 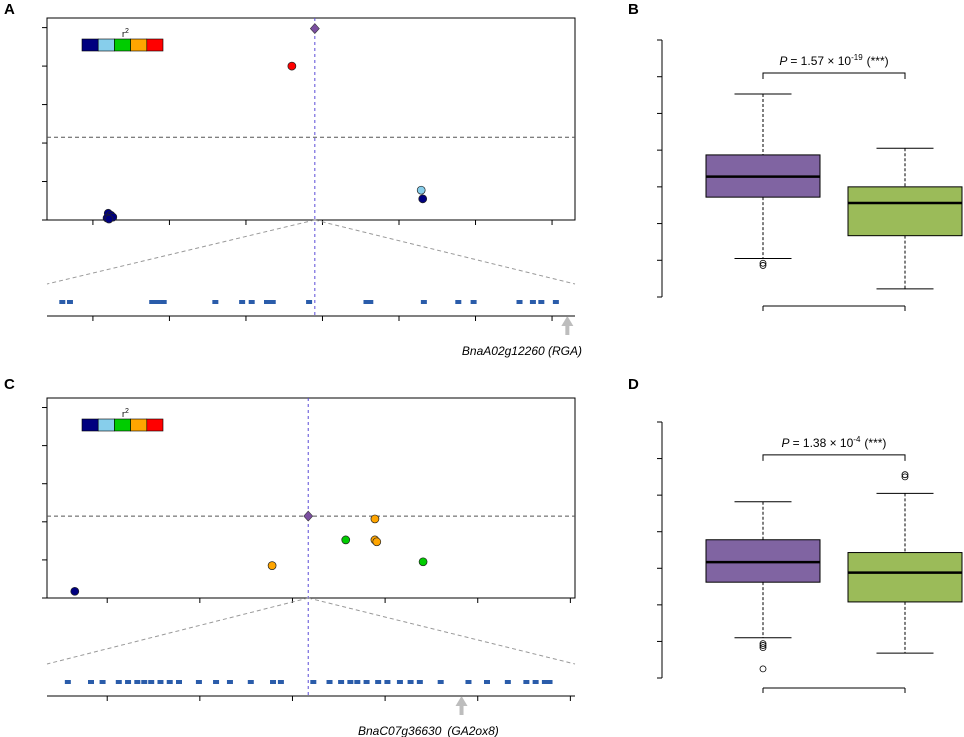 I want to click on p-value-exponent: -4, so click(x=857, y=439).